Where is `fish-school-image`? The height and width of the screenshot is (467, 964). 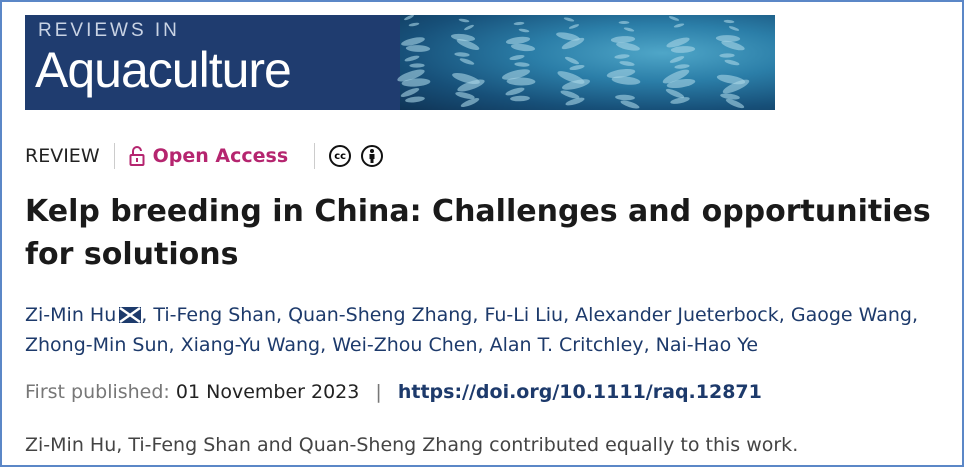 fish-school-image is located at coordinates (585, 62).